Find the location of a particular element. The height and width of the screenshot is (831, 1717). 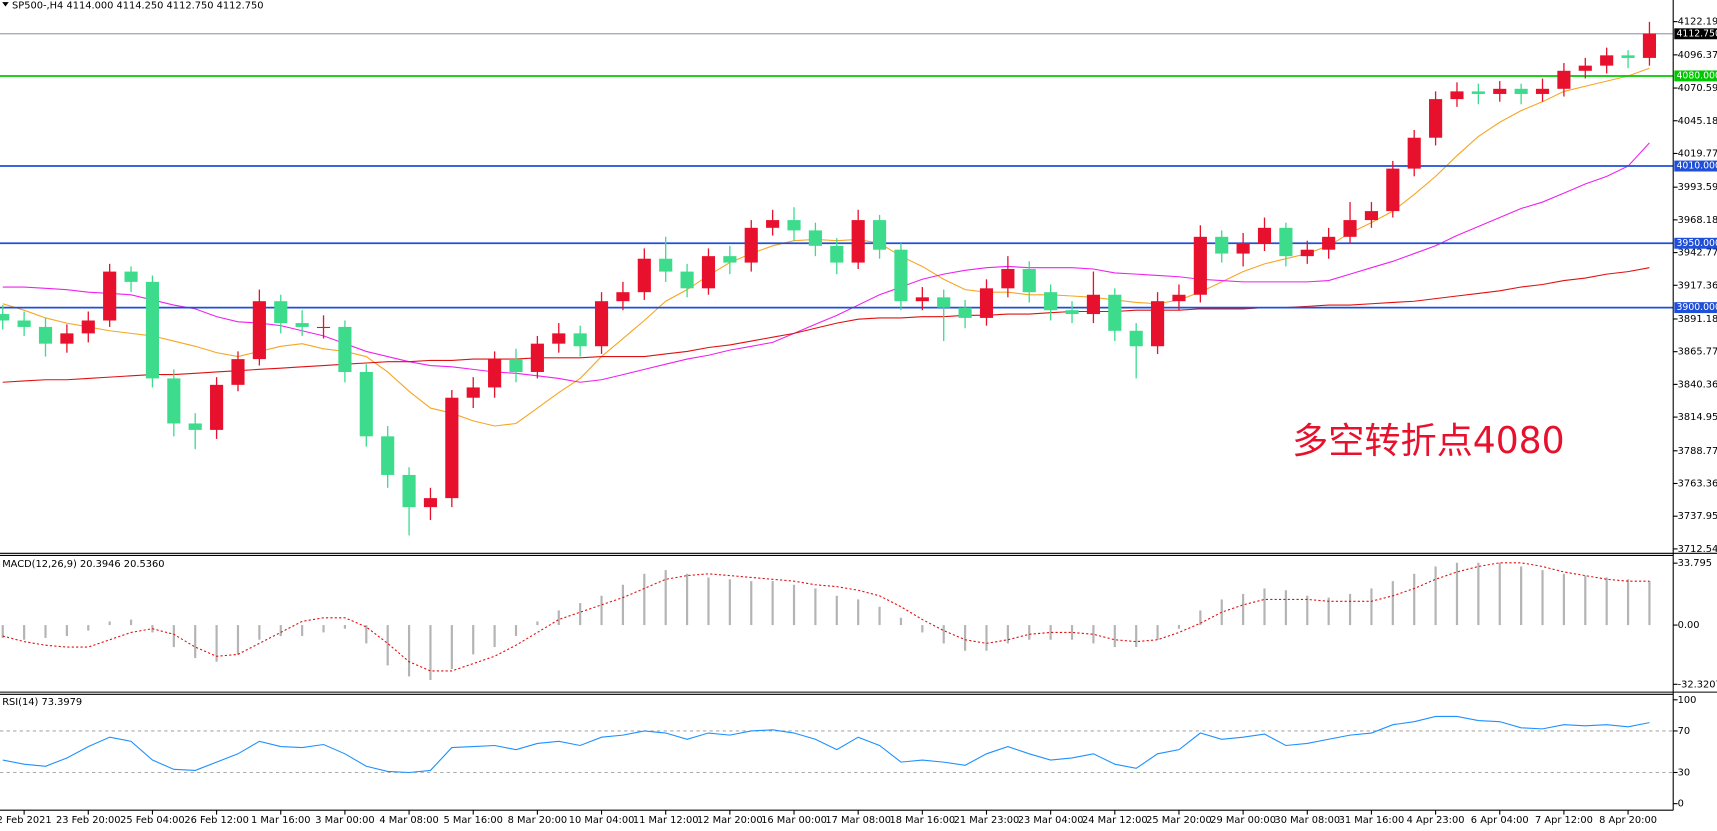

y-tick-label: 3840.360 is located at coordinates (1697, 384).